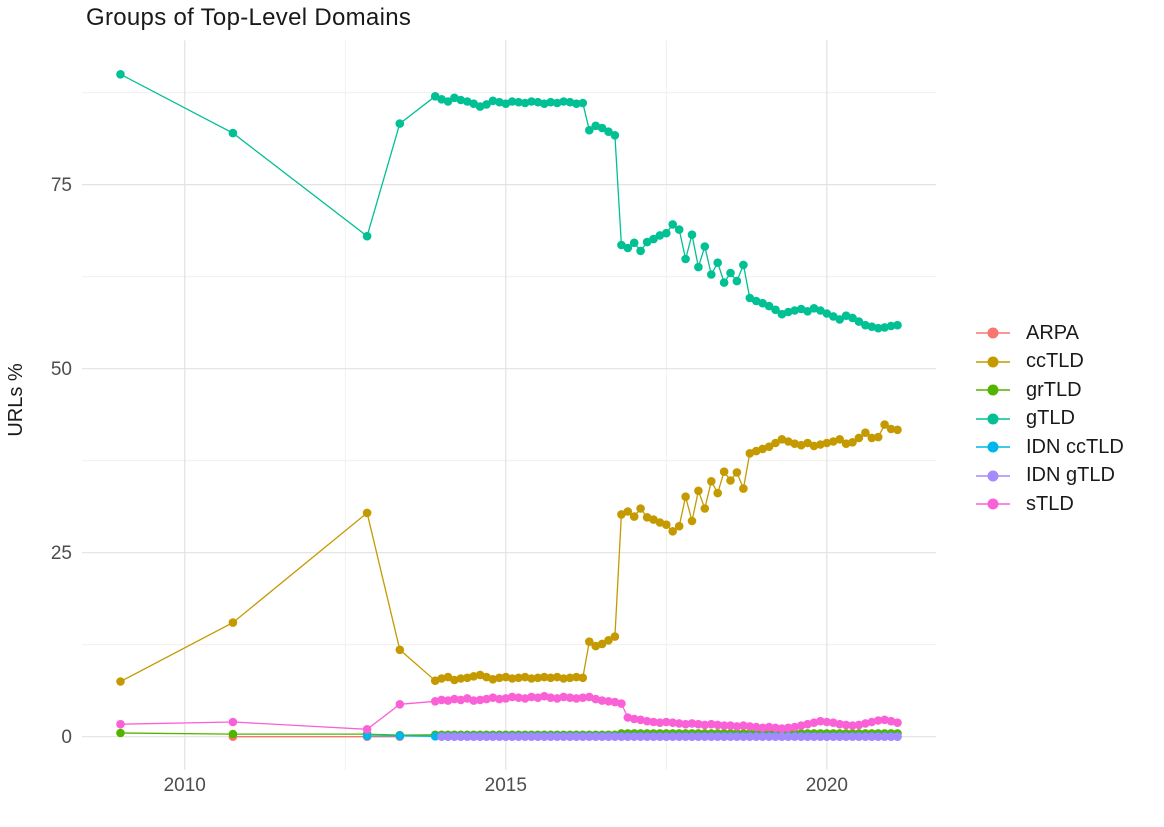 This screenshot has height=827, width=1164. I want to click on legend-item: ccTLD, so click(1050, 362).